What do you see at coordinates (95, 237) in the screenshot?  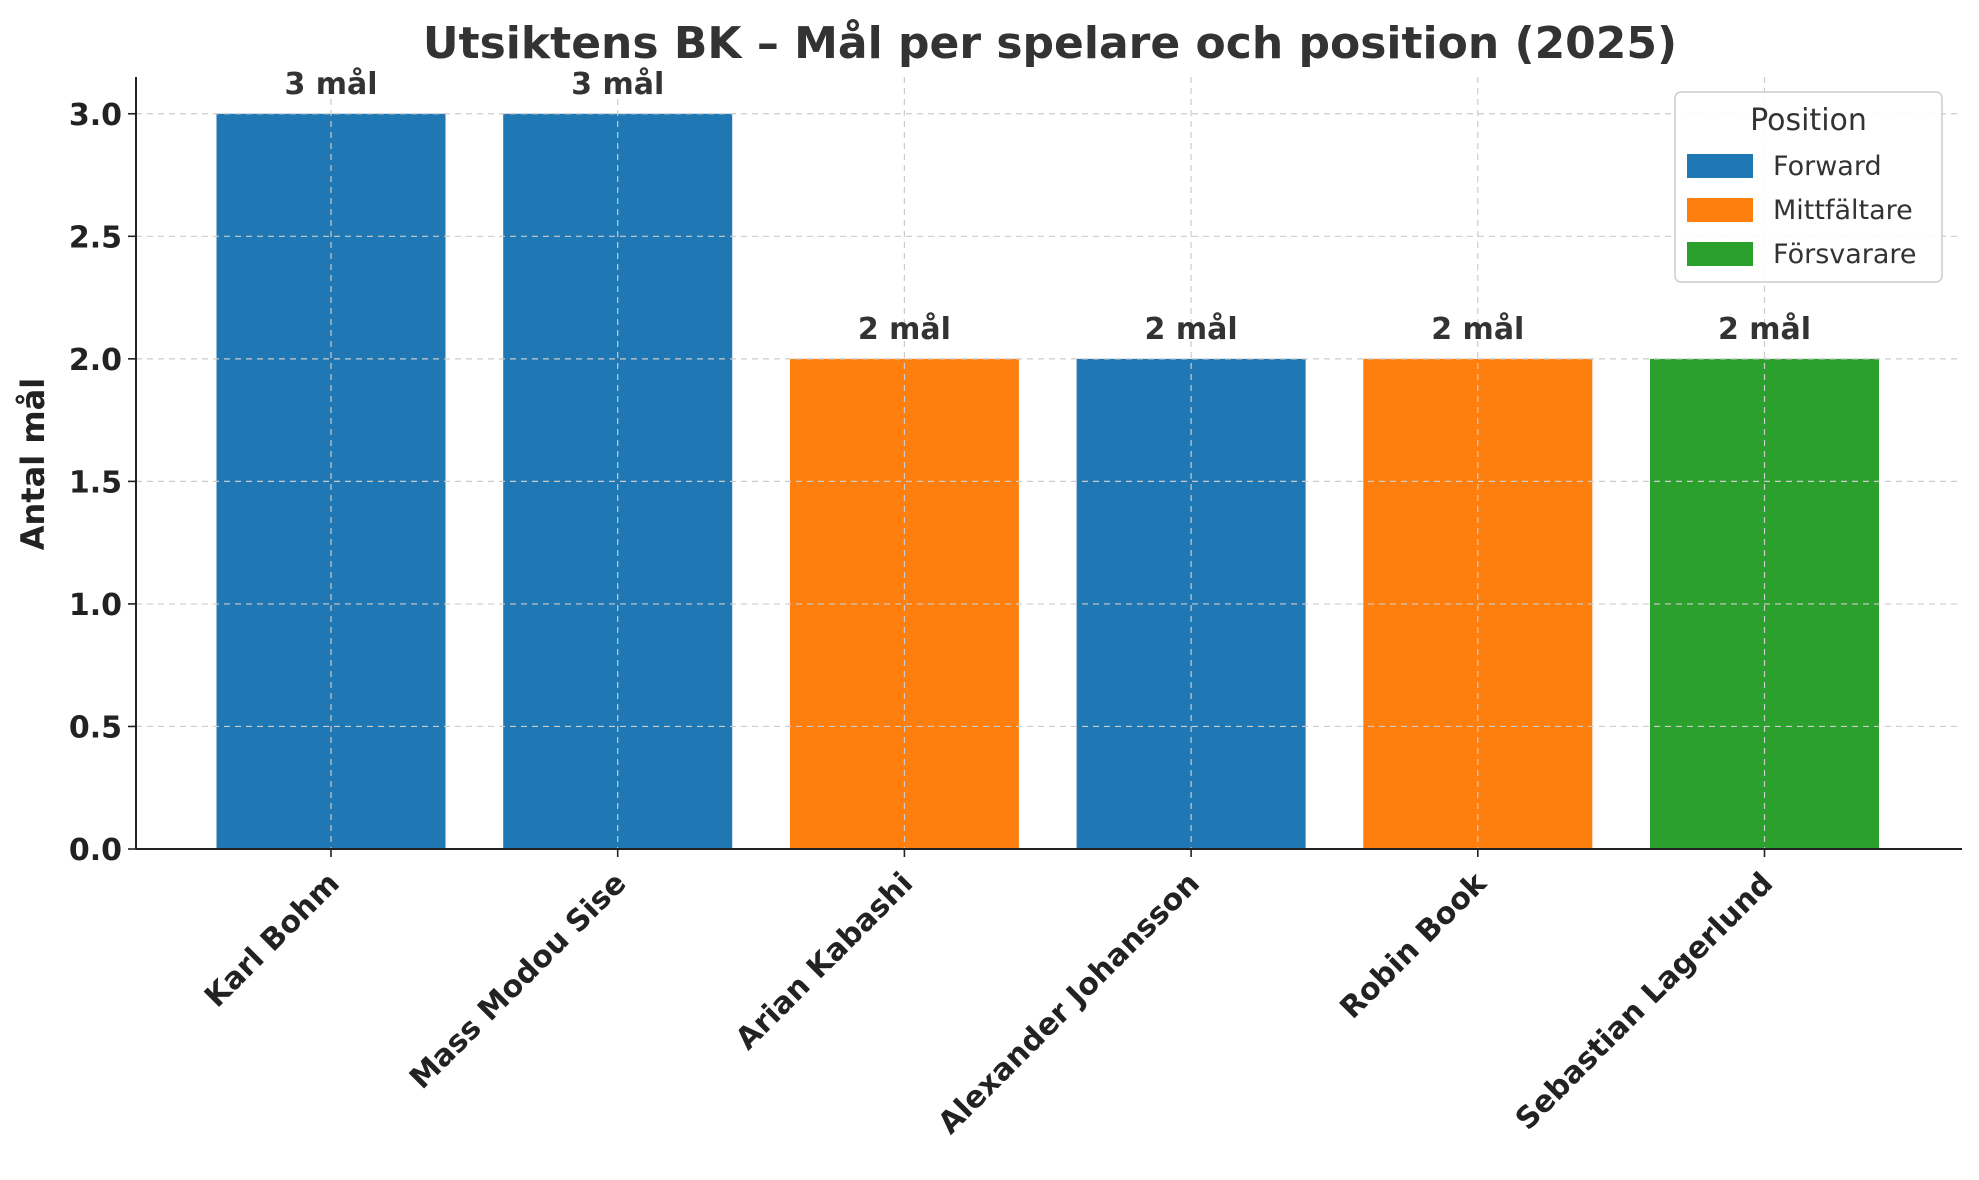 I see `y-tick-label: 2.5` at bounding box center [95, 237].